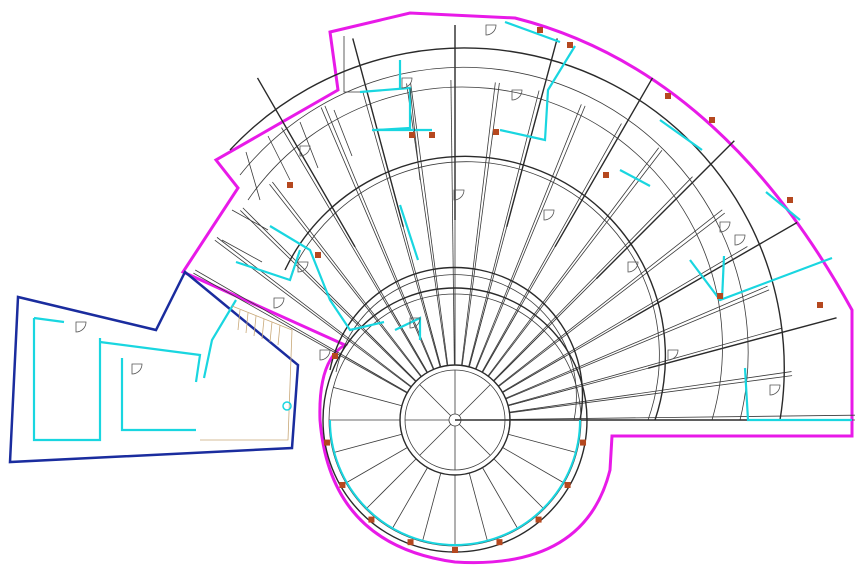 This screenshot has height=574, width=859. I want to click on circle-marker-icon, so click(287, 406).